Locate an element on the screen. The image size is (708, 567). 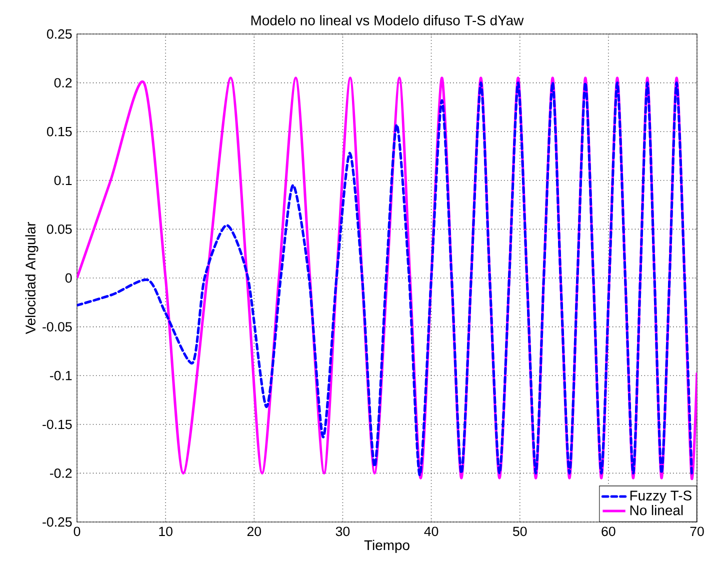
y-tick-label: -0.25 is located at coordinates (57, 522).